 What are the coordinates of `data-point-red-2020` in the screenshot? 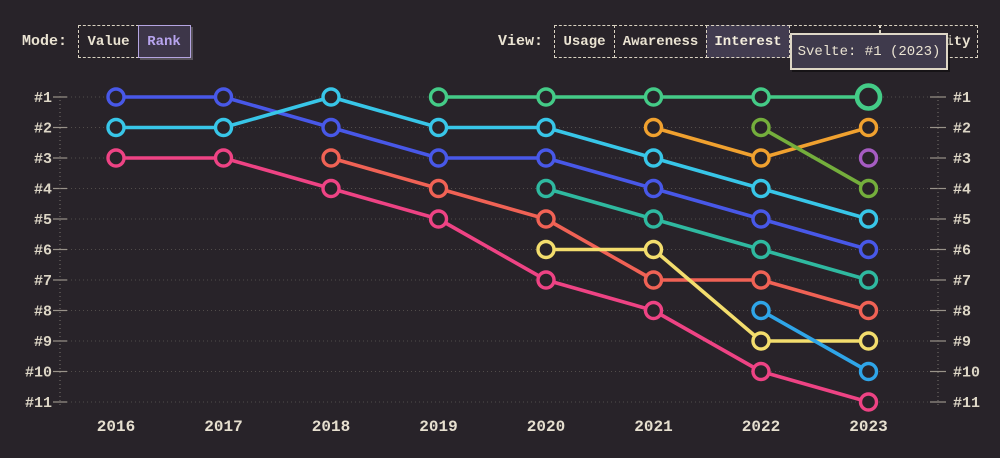 It's located at (546, 219).